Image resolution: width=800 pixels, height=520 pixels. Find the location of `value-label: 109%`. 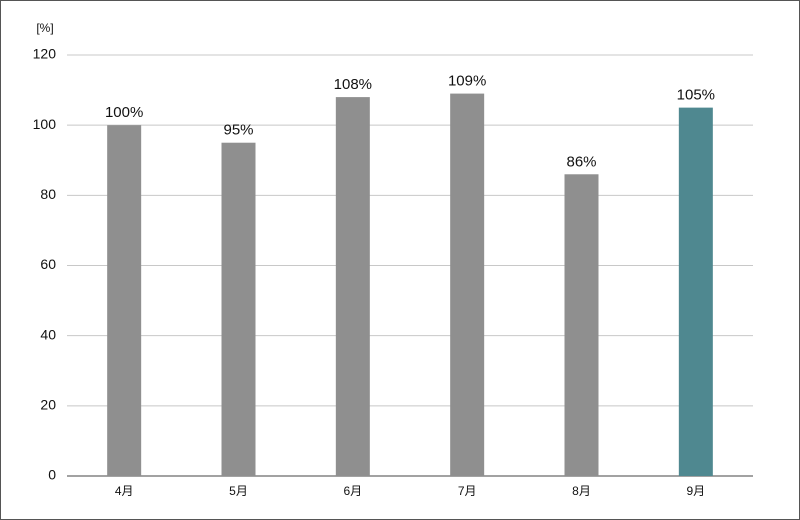

value-label: 109% is located at coordinates (467, 81).